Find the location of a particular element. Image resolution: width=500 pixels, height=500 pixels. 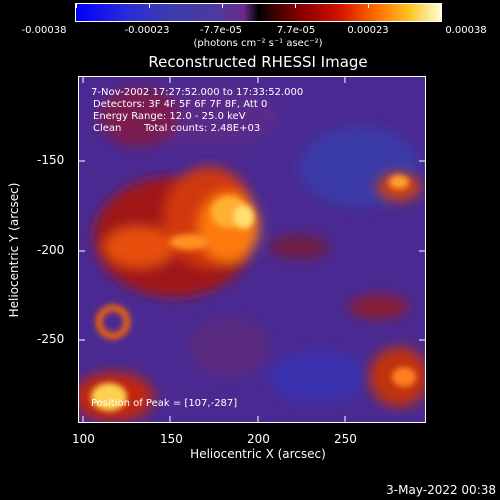

plot-title: Reconstructed RHESSI Image is located at coordinates (258, 62).